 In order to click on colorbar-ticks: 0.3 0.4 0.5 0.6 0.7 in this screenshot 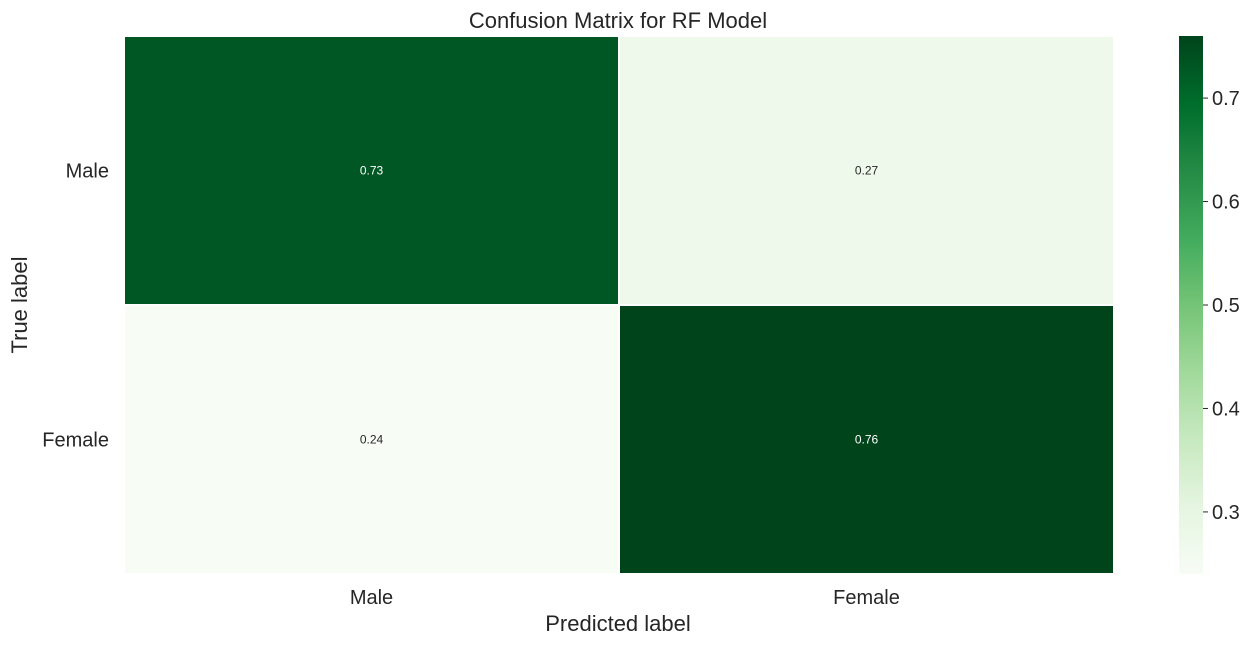, I will do `click(1221, 306)`.